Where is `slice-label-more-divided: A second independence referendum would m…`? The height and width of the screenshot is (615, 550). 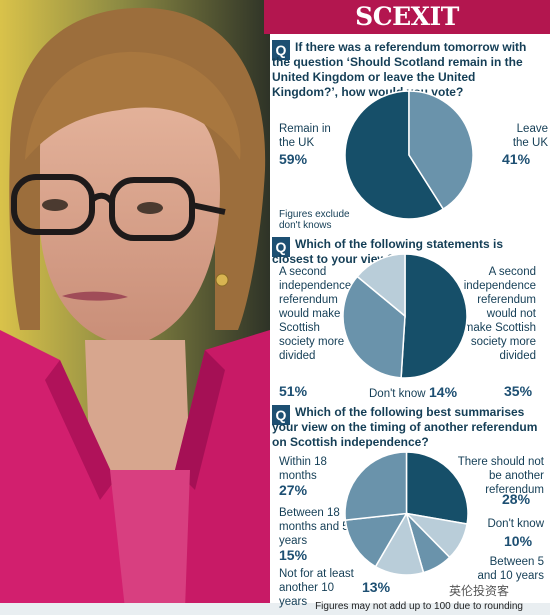 slice-label-more-divided: A second independence referendum would m… is located at coordinates (315, 314).